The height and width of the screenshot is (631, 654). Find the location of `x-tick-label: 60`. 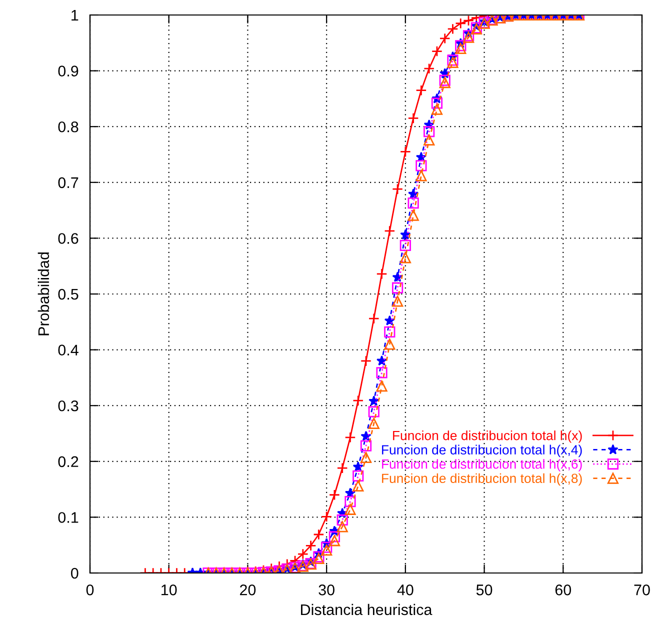

x-tick-label: 60 is located at coordinates (563, 590).